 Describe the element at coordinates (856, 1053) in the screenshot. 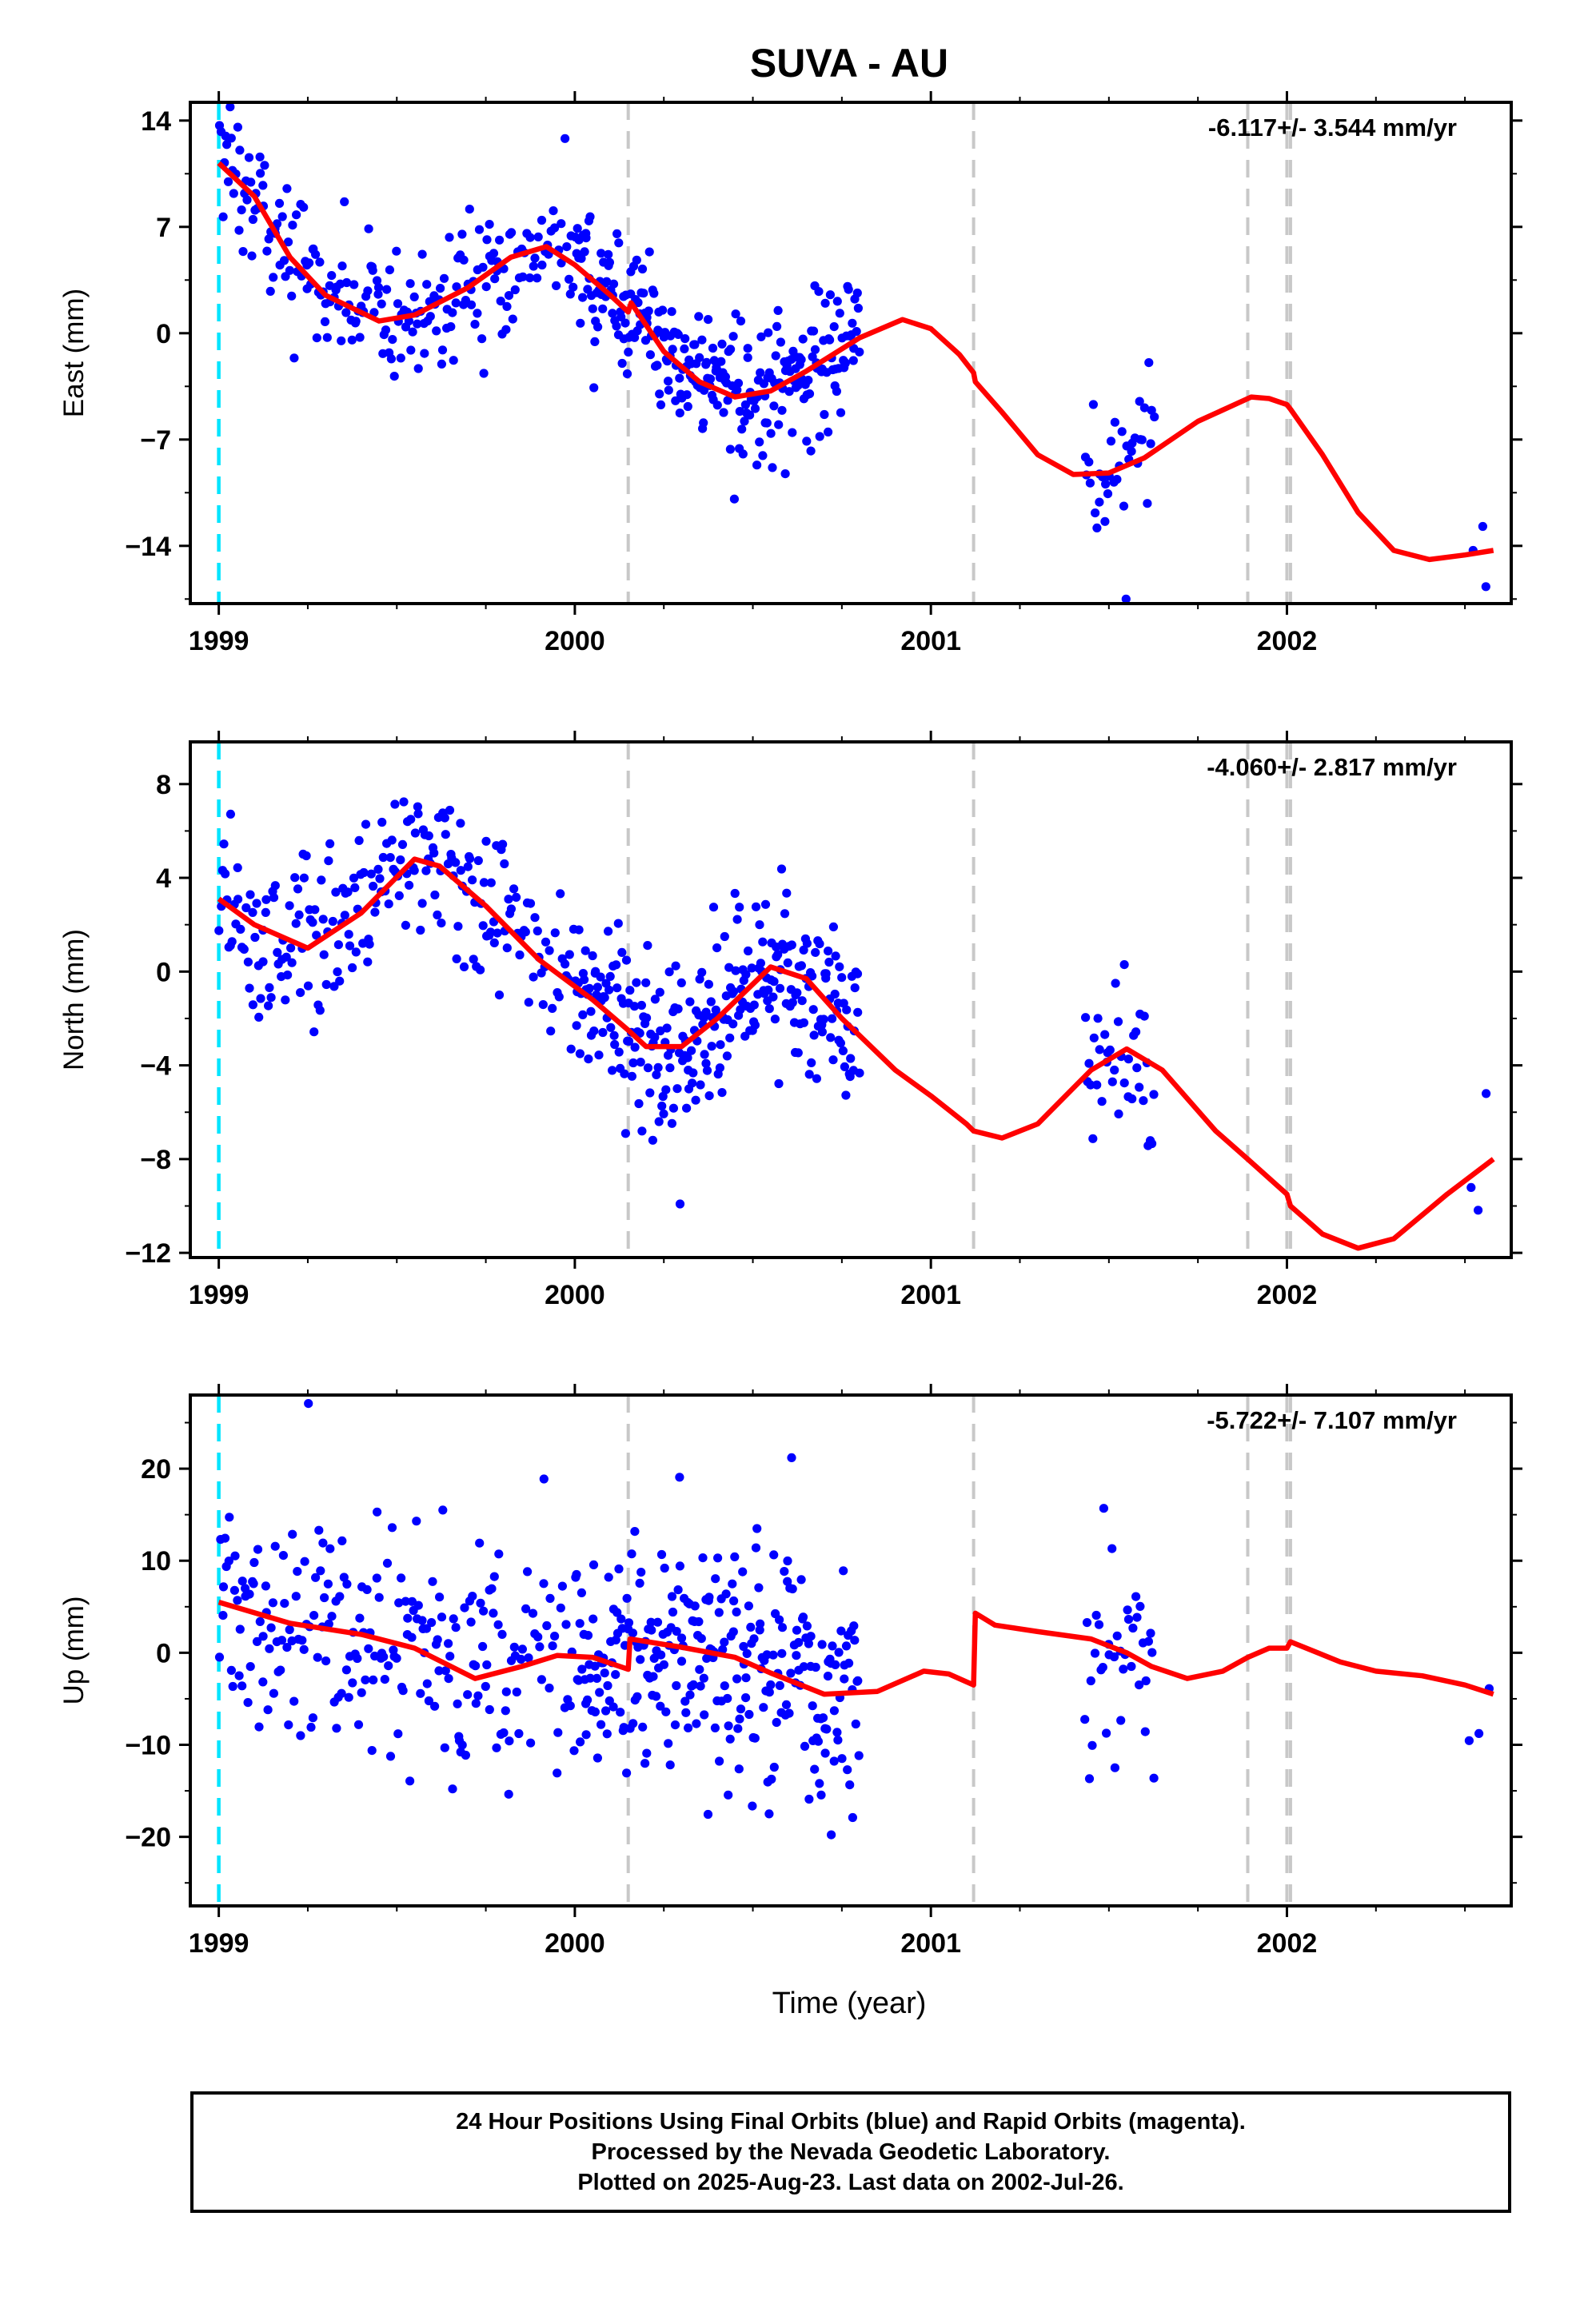

I see `model-curve-north` at that location.